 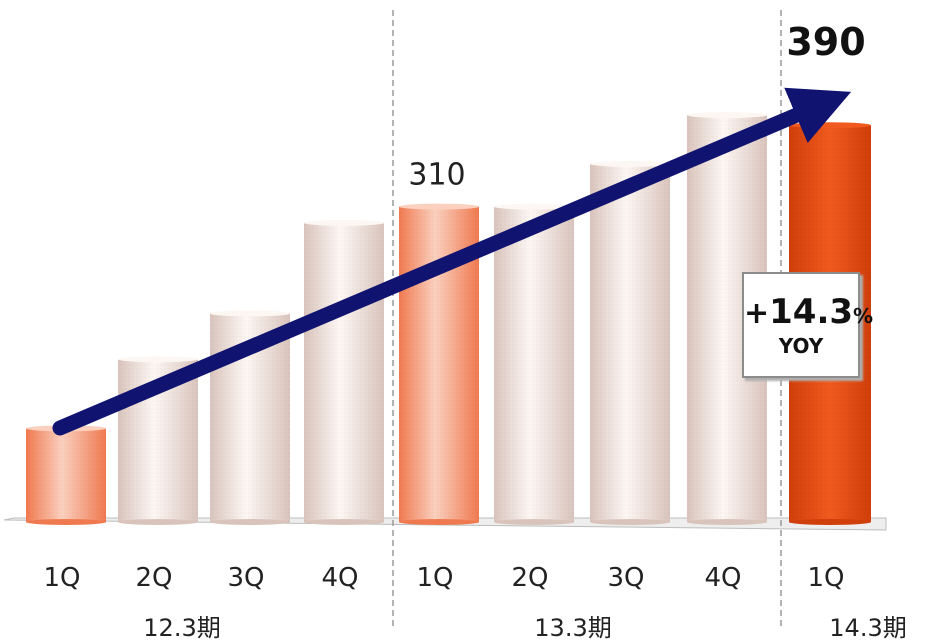 I want to click on yoy-unit: %, so click(x=863, y=316).